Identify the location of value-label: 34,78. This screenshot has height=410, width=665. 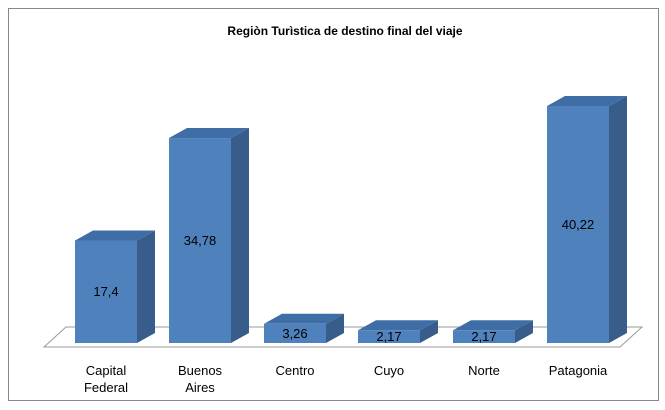
(200, 240).